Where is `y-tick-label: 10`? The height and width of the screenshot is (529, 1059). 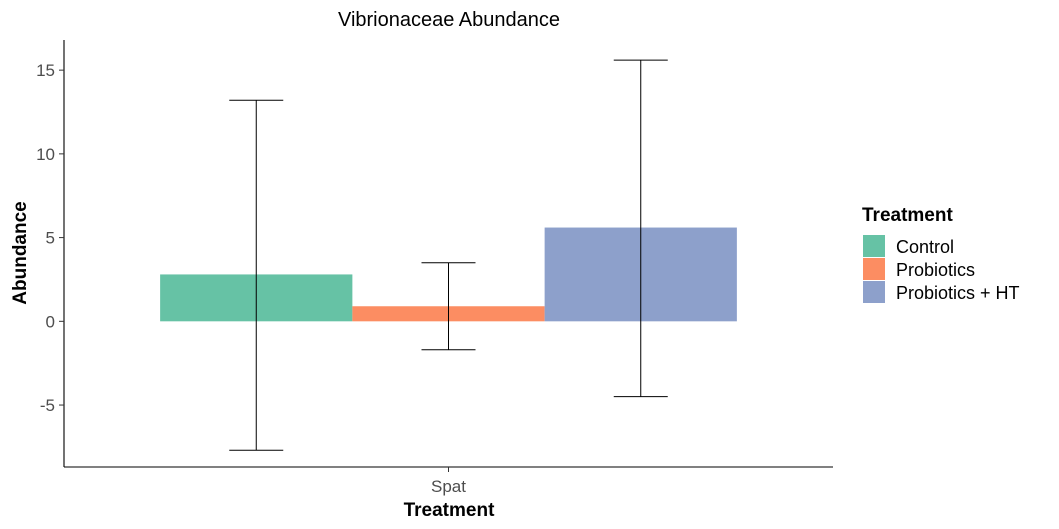 y-tick-label: 10 is located at coordinates (45, 154).